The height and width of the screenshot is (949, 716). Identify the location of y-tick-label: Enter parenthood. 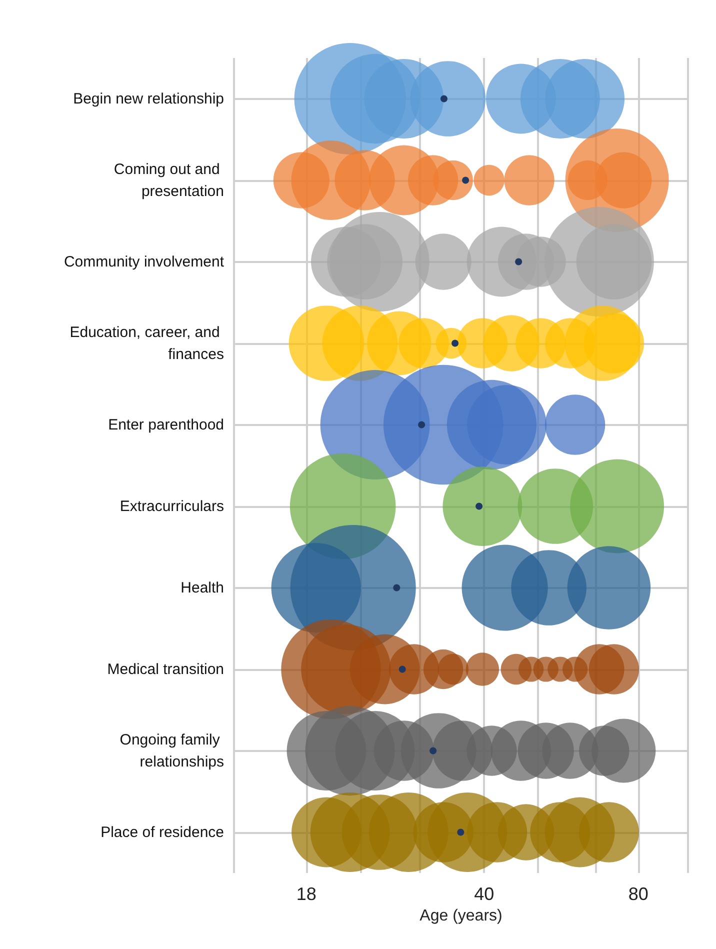
(166, 425).